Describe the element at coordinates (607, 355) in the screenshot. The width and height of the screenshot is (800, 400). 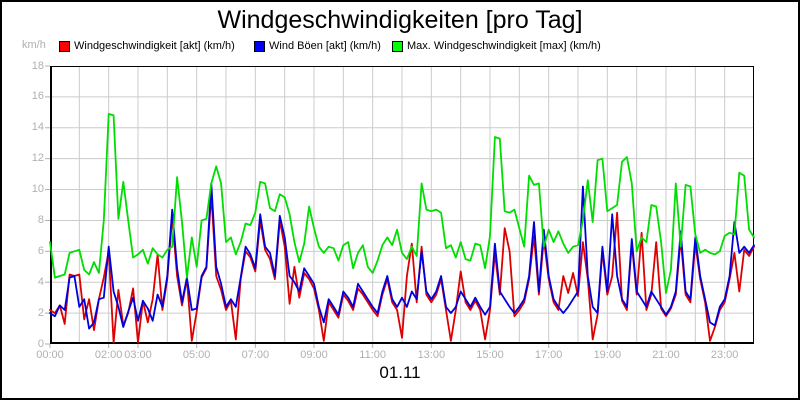
I see `x-tick-label: 19:00` at that location.